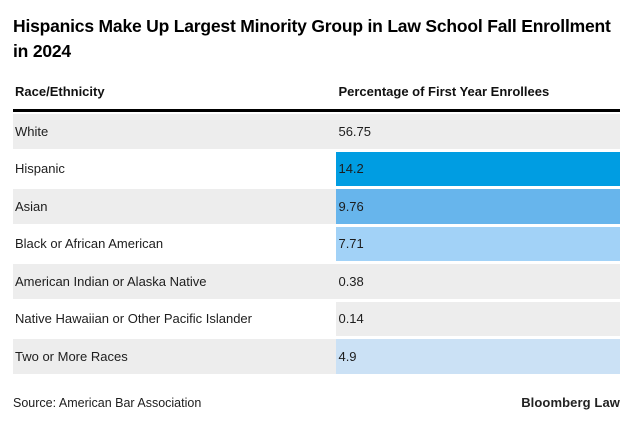 The image size is (633, 432). I want to click on race-label: Asian, so click(175, 206).